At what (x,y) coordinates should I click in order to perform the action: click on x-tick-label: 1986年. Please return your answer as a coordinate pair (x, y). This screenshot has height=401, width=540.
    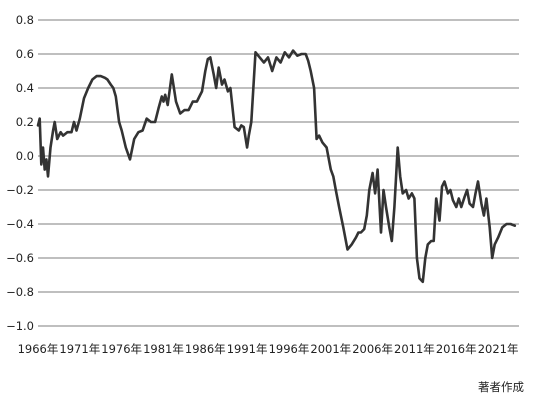
    Looking at the image, I should click on (205, 349).